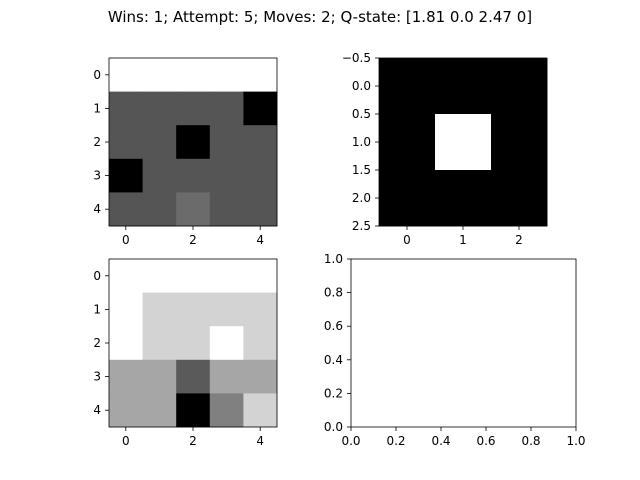 The height and width of the screenshot is (480, 640). I want to click on grid-bottom-left: 0 2 4 0 1 2 3 4, so click(185, 353).